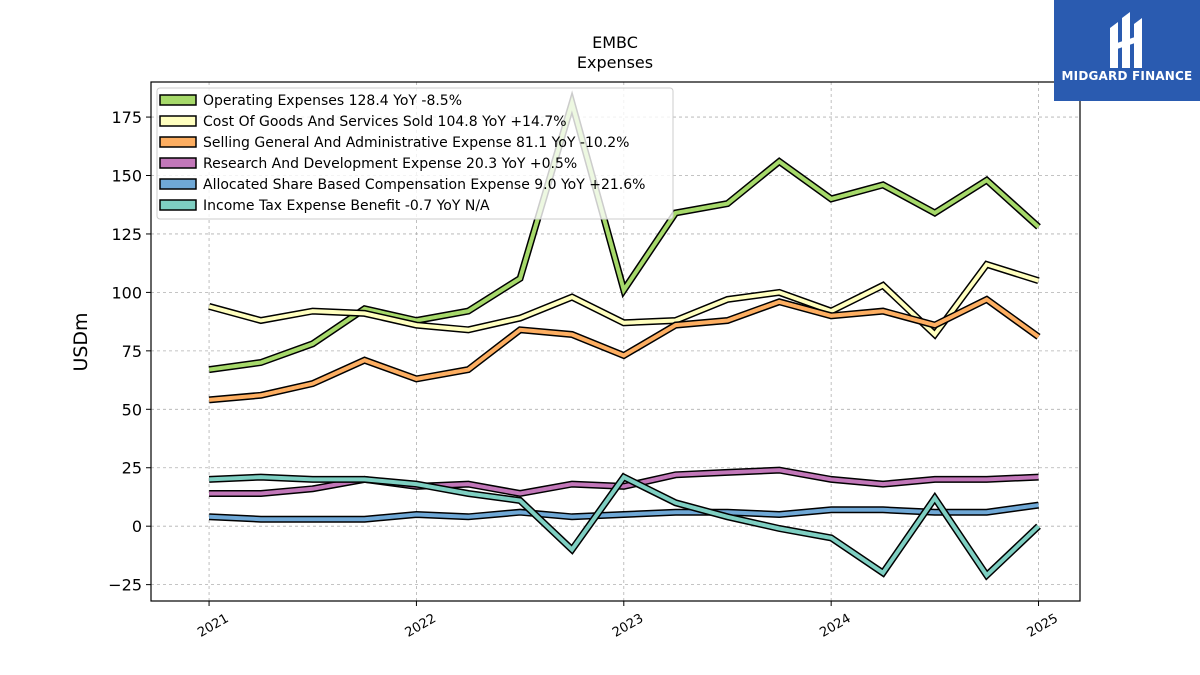 This screenshot has height=675, width=1200. I want to click on y-tick-label: 175, so click(126, 117).